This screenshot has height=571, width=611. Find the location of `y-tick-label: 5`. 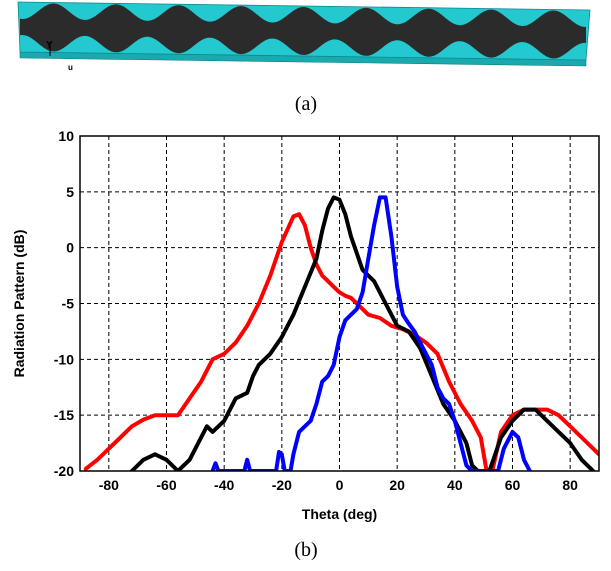

y-tick-label: 5 is located at coordinates (70, 192).